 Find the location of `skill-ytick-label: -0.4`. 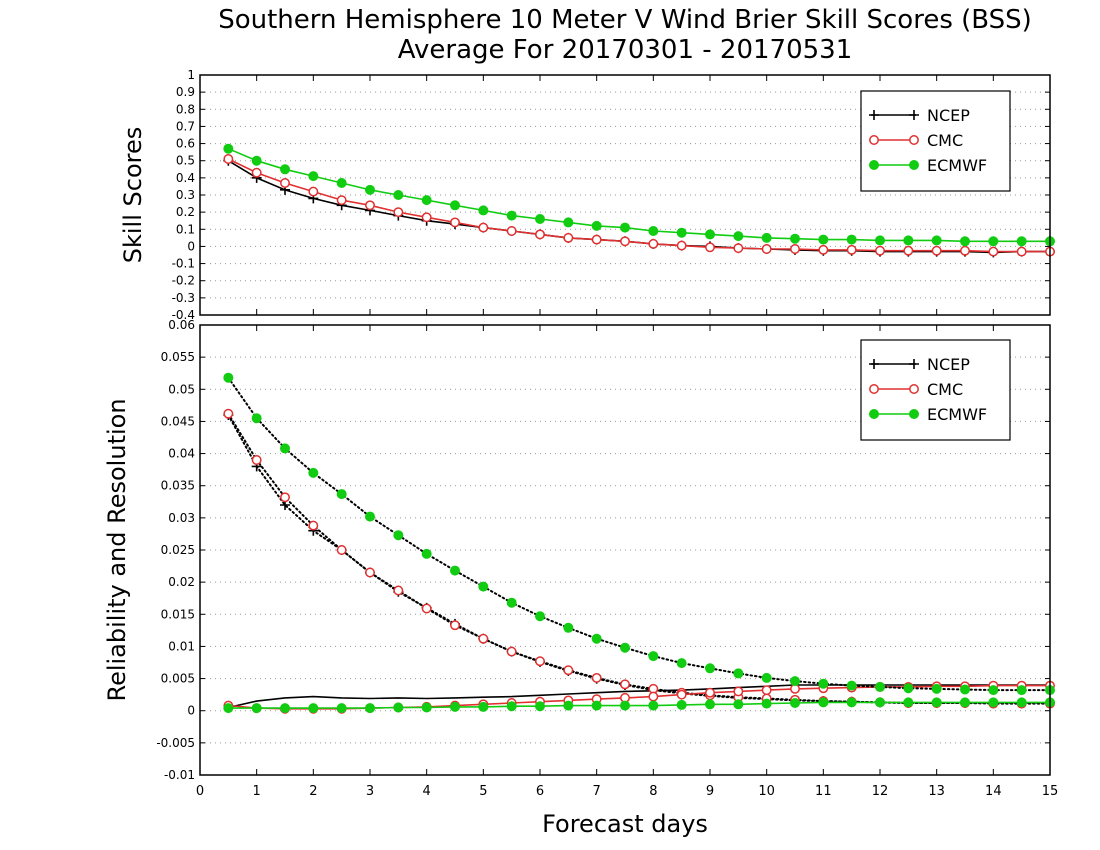

skill-ytick-label: -0.4 is located at coordinates (183, 315).